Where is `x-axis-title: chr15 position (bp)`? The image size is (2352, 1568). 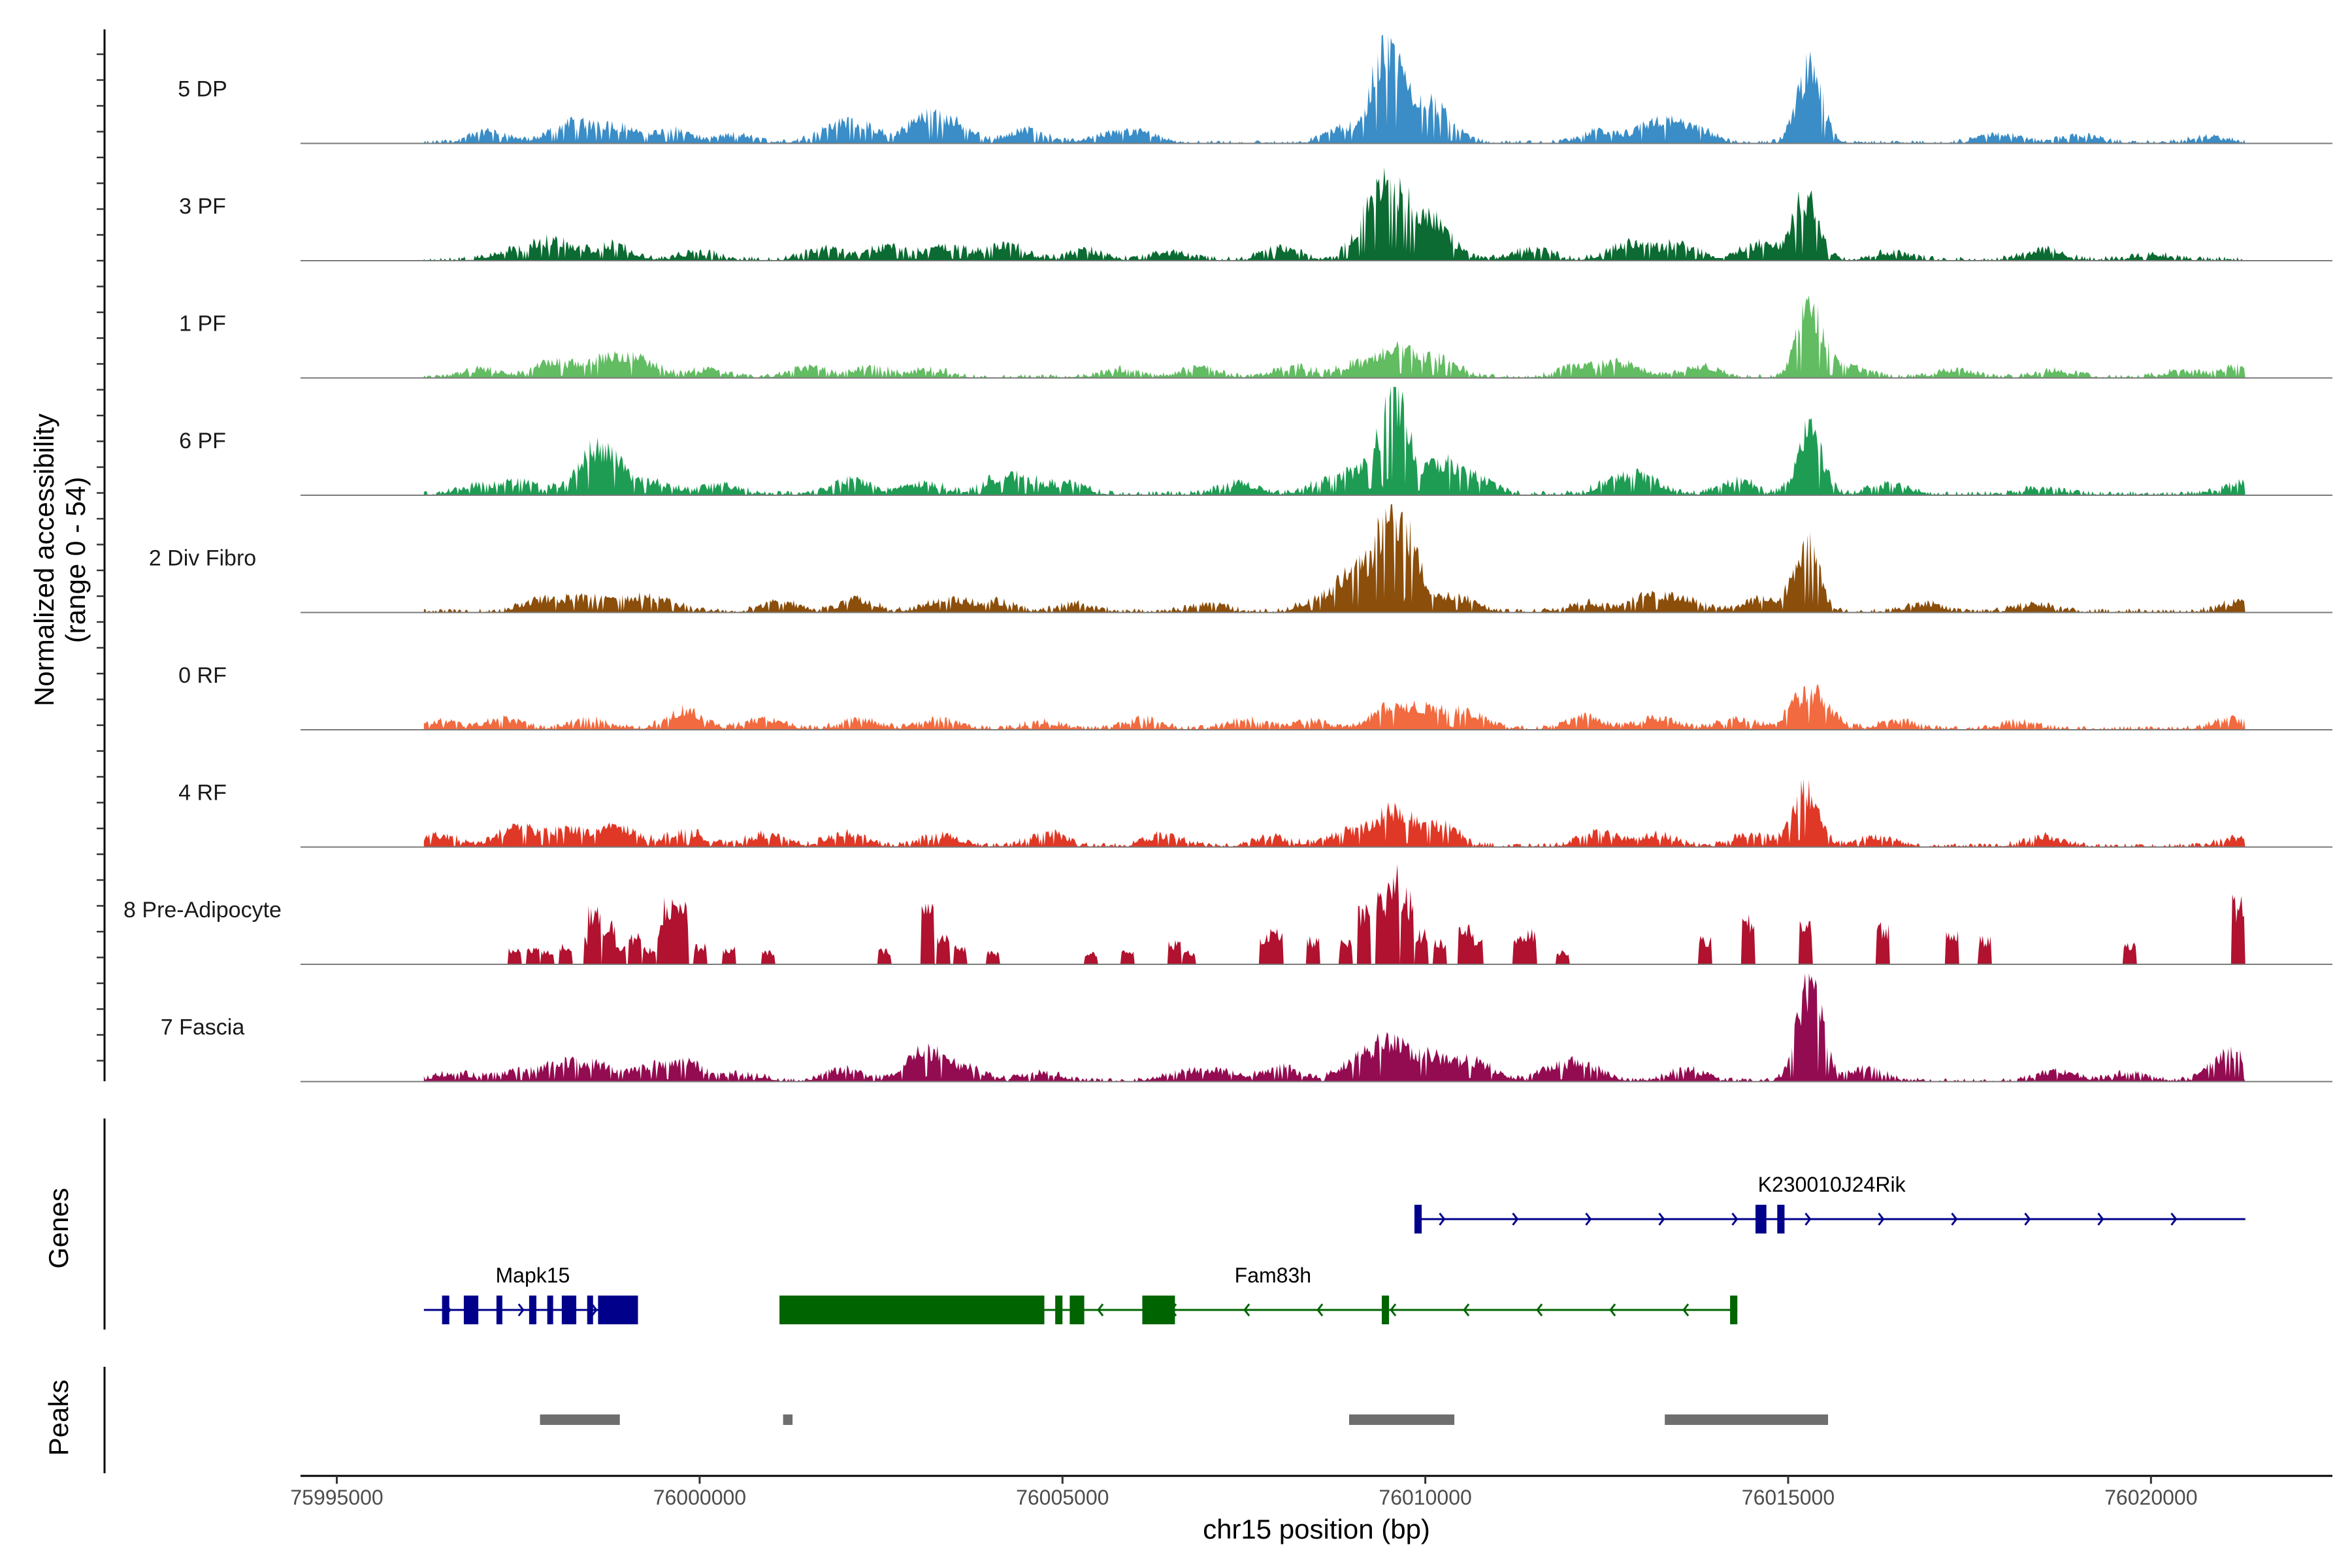 x-axis-title: chr15 position (bp) is located at coordinates (1316, 1529).